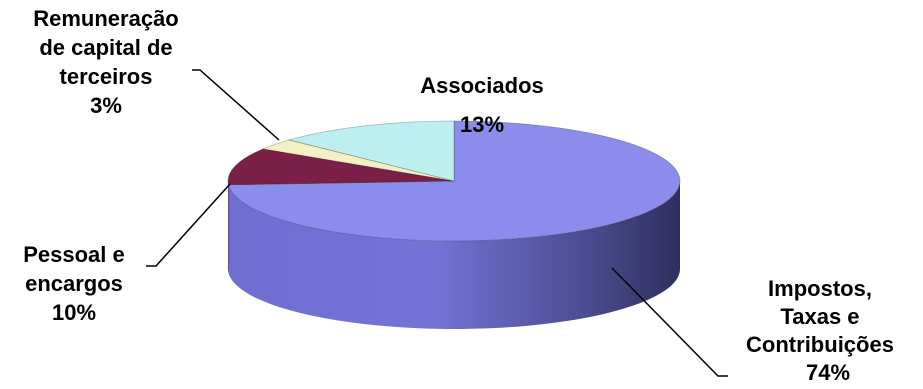  I want to click on label-line: Taxas e, so click(819, 316).